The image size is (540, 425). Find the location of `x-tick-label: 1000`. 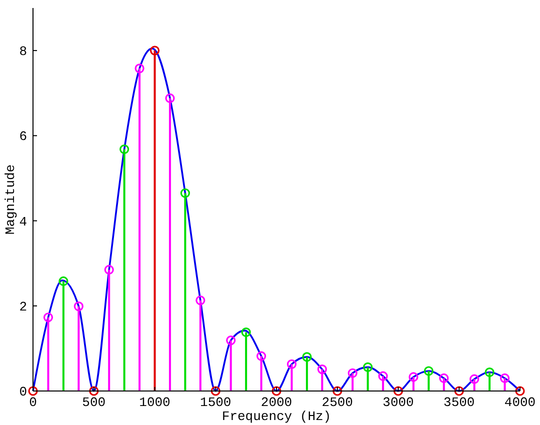

x-tick-label: 1000 is located at coordinates (154, 402).